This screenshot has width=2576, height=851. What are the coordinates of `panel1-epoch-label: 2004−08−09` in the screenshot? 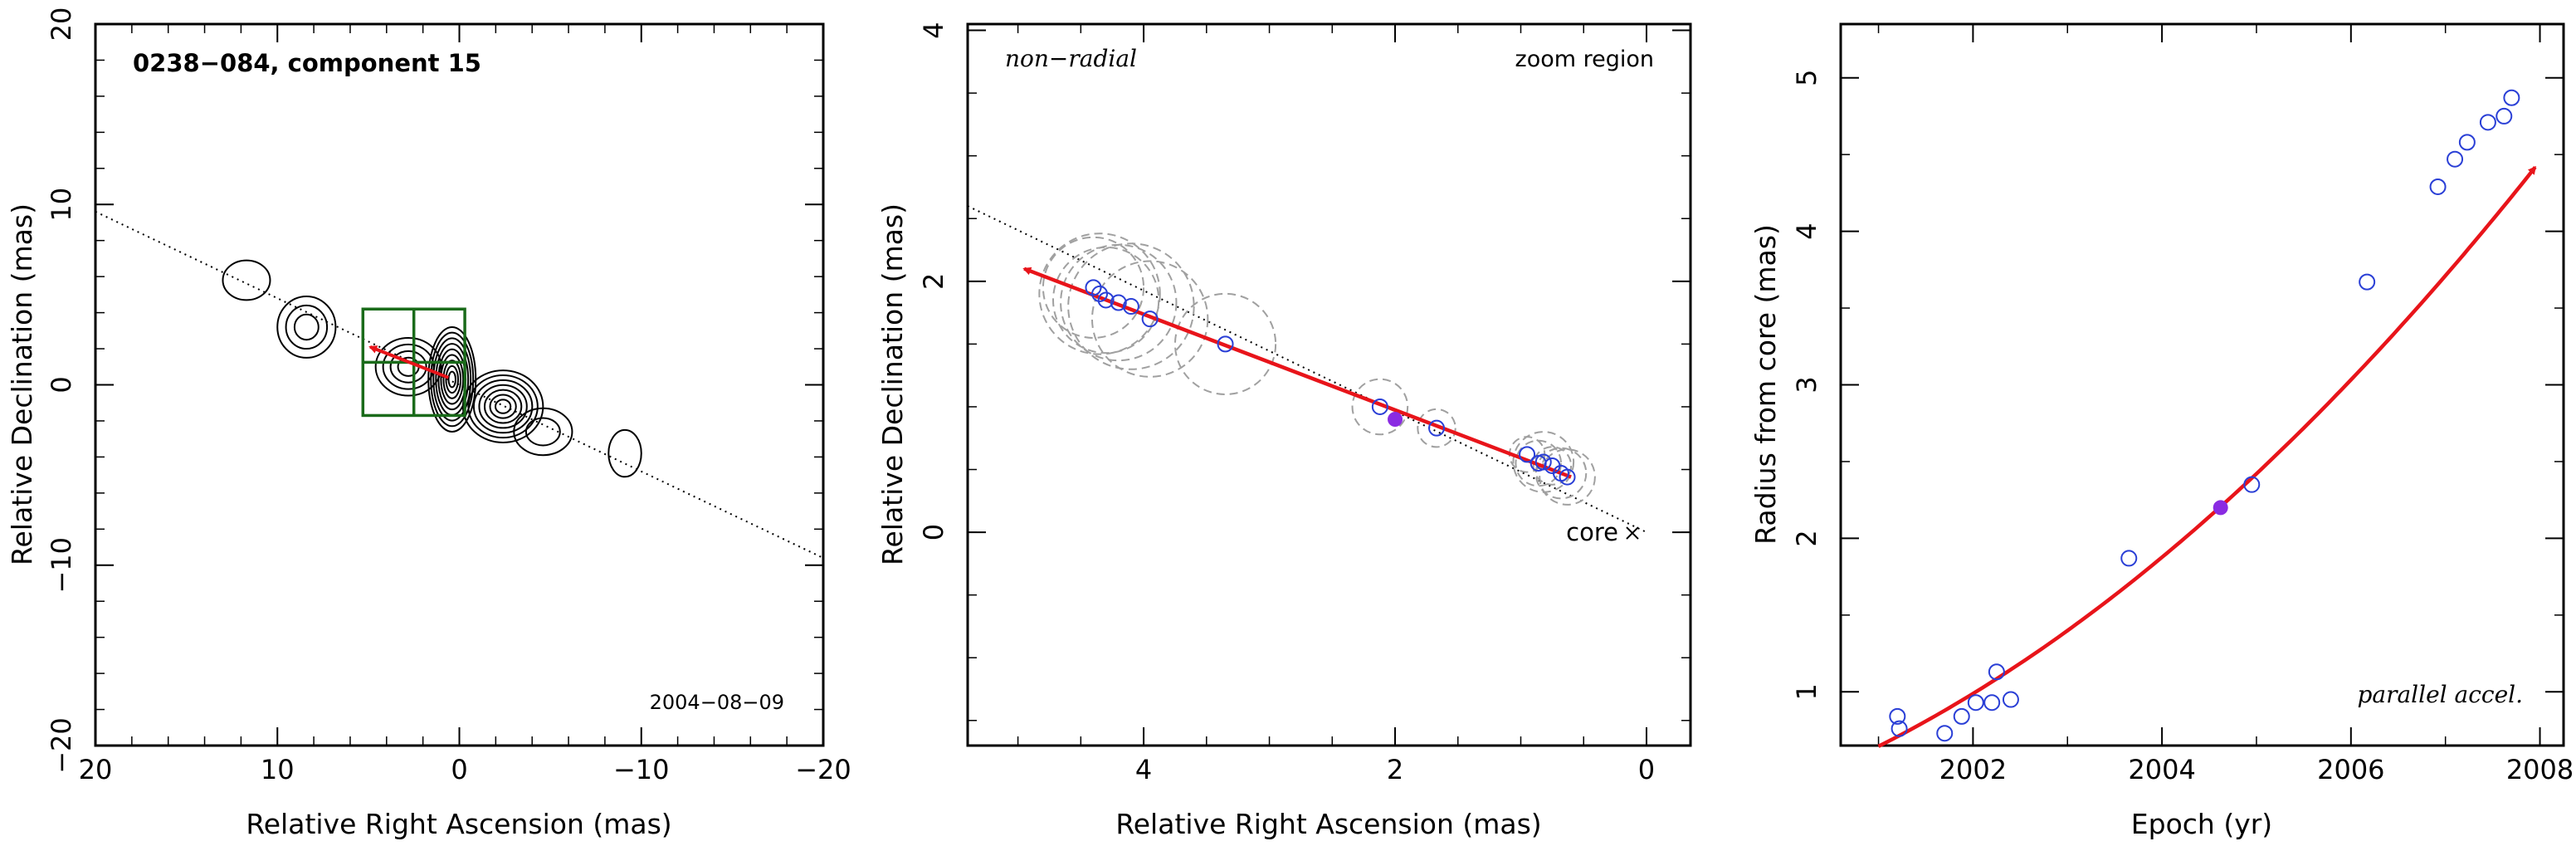 It's located at (717, 702).